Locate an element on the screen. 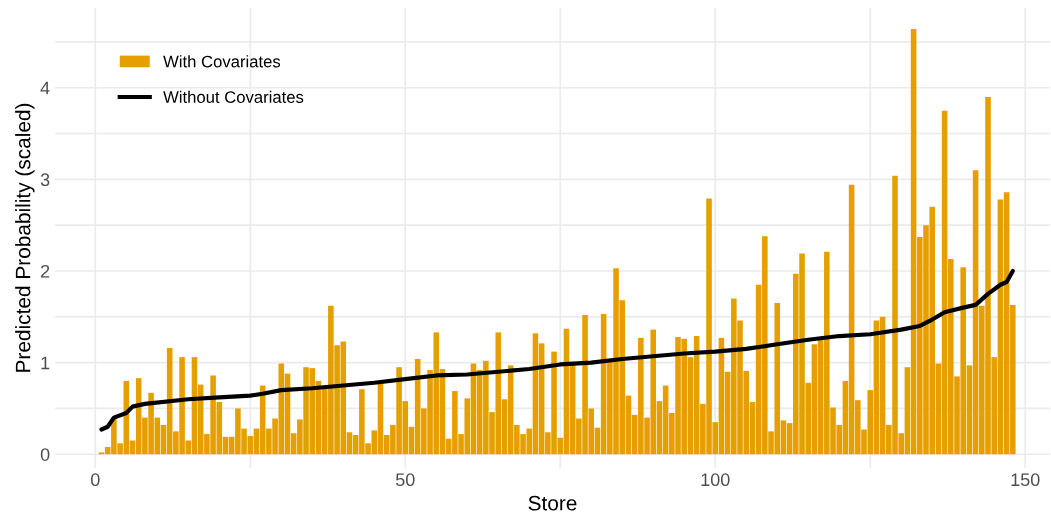  x-tick-label: 100 is located at coordinates (715, 480).